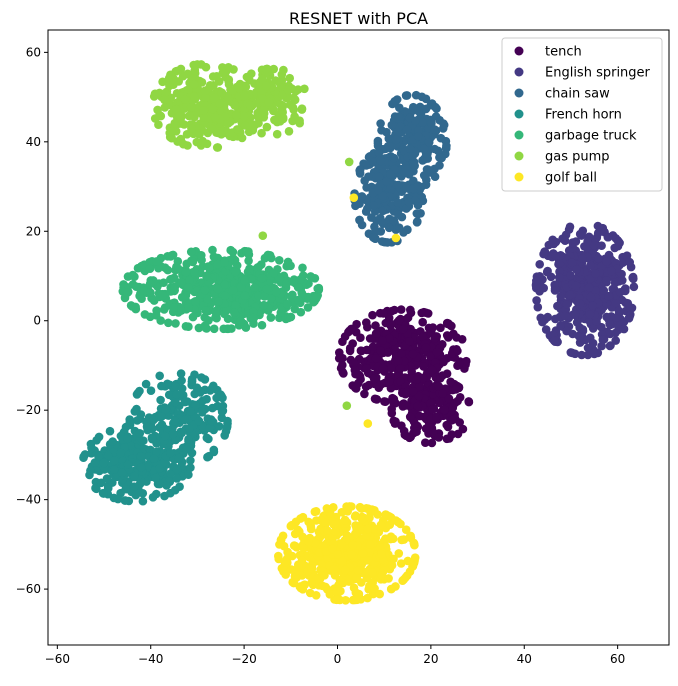  What do you see at coordinates (582, 114) in the screenshot?
I see `legend-box` at bounding box center [582, 114].